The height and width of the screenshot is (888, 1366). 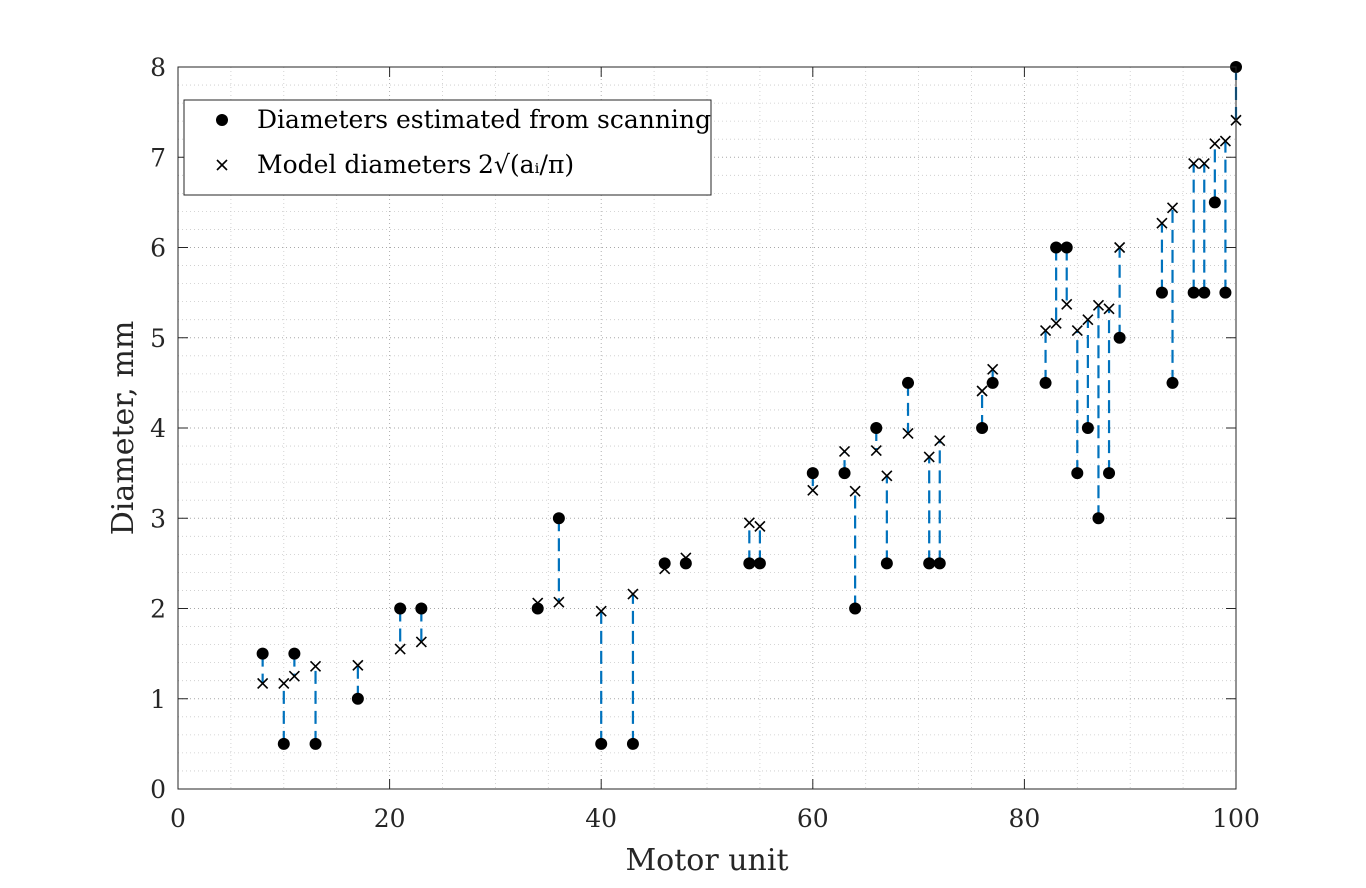 What do you see at coordinates (1024, 818) in the screenshot?
I see `x-tick-label: 80` at bounding box center [1024, 818].